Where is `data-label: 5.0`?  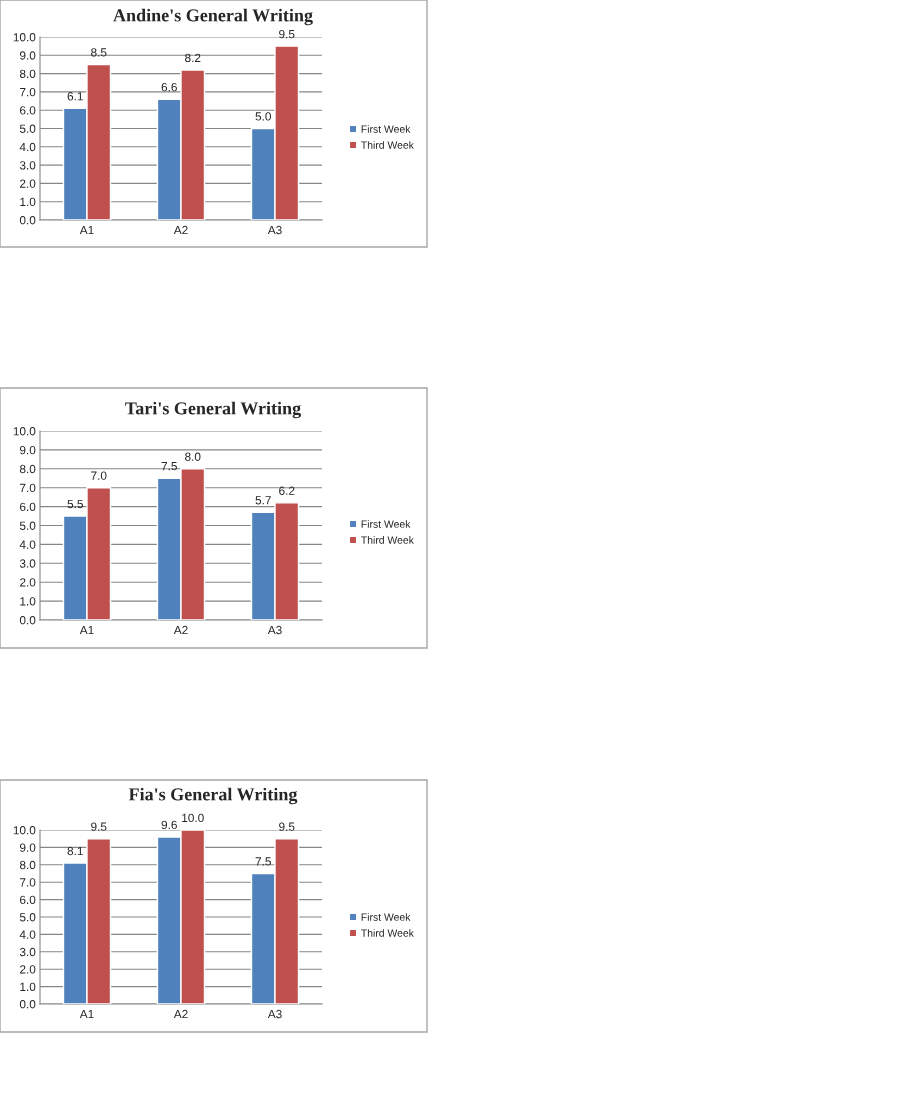
data-label: 5.0 is located at coordinates (263, 116).